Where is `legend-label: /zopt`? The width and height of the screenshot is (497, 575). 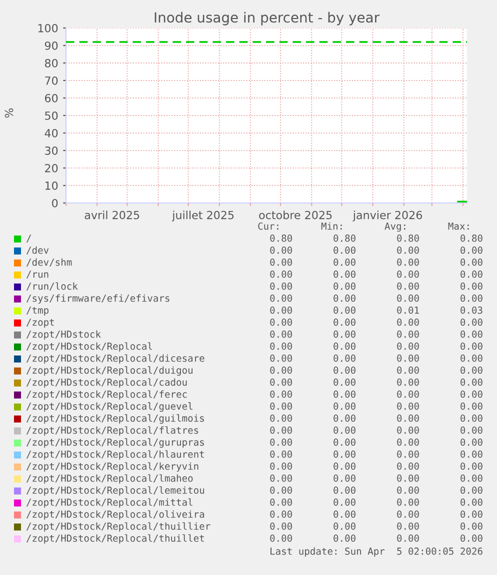 legend-label: /zopt is located at coordinates (40, 323).